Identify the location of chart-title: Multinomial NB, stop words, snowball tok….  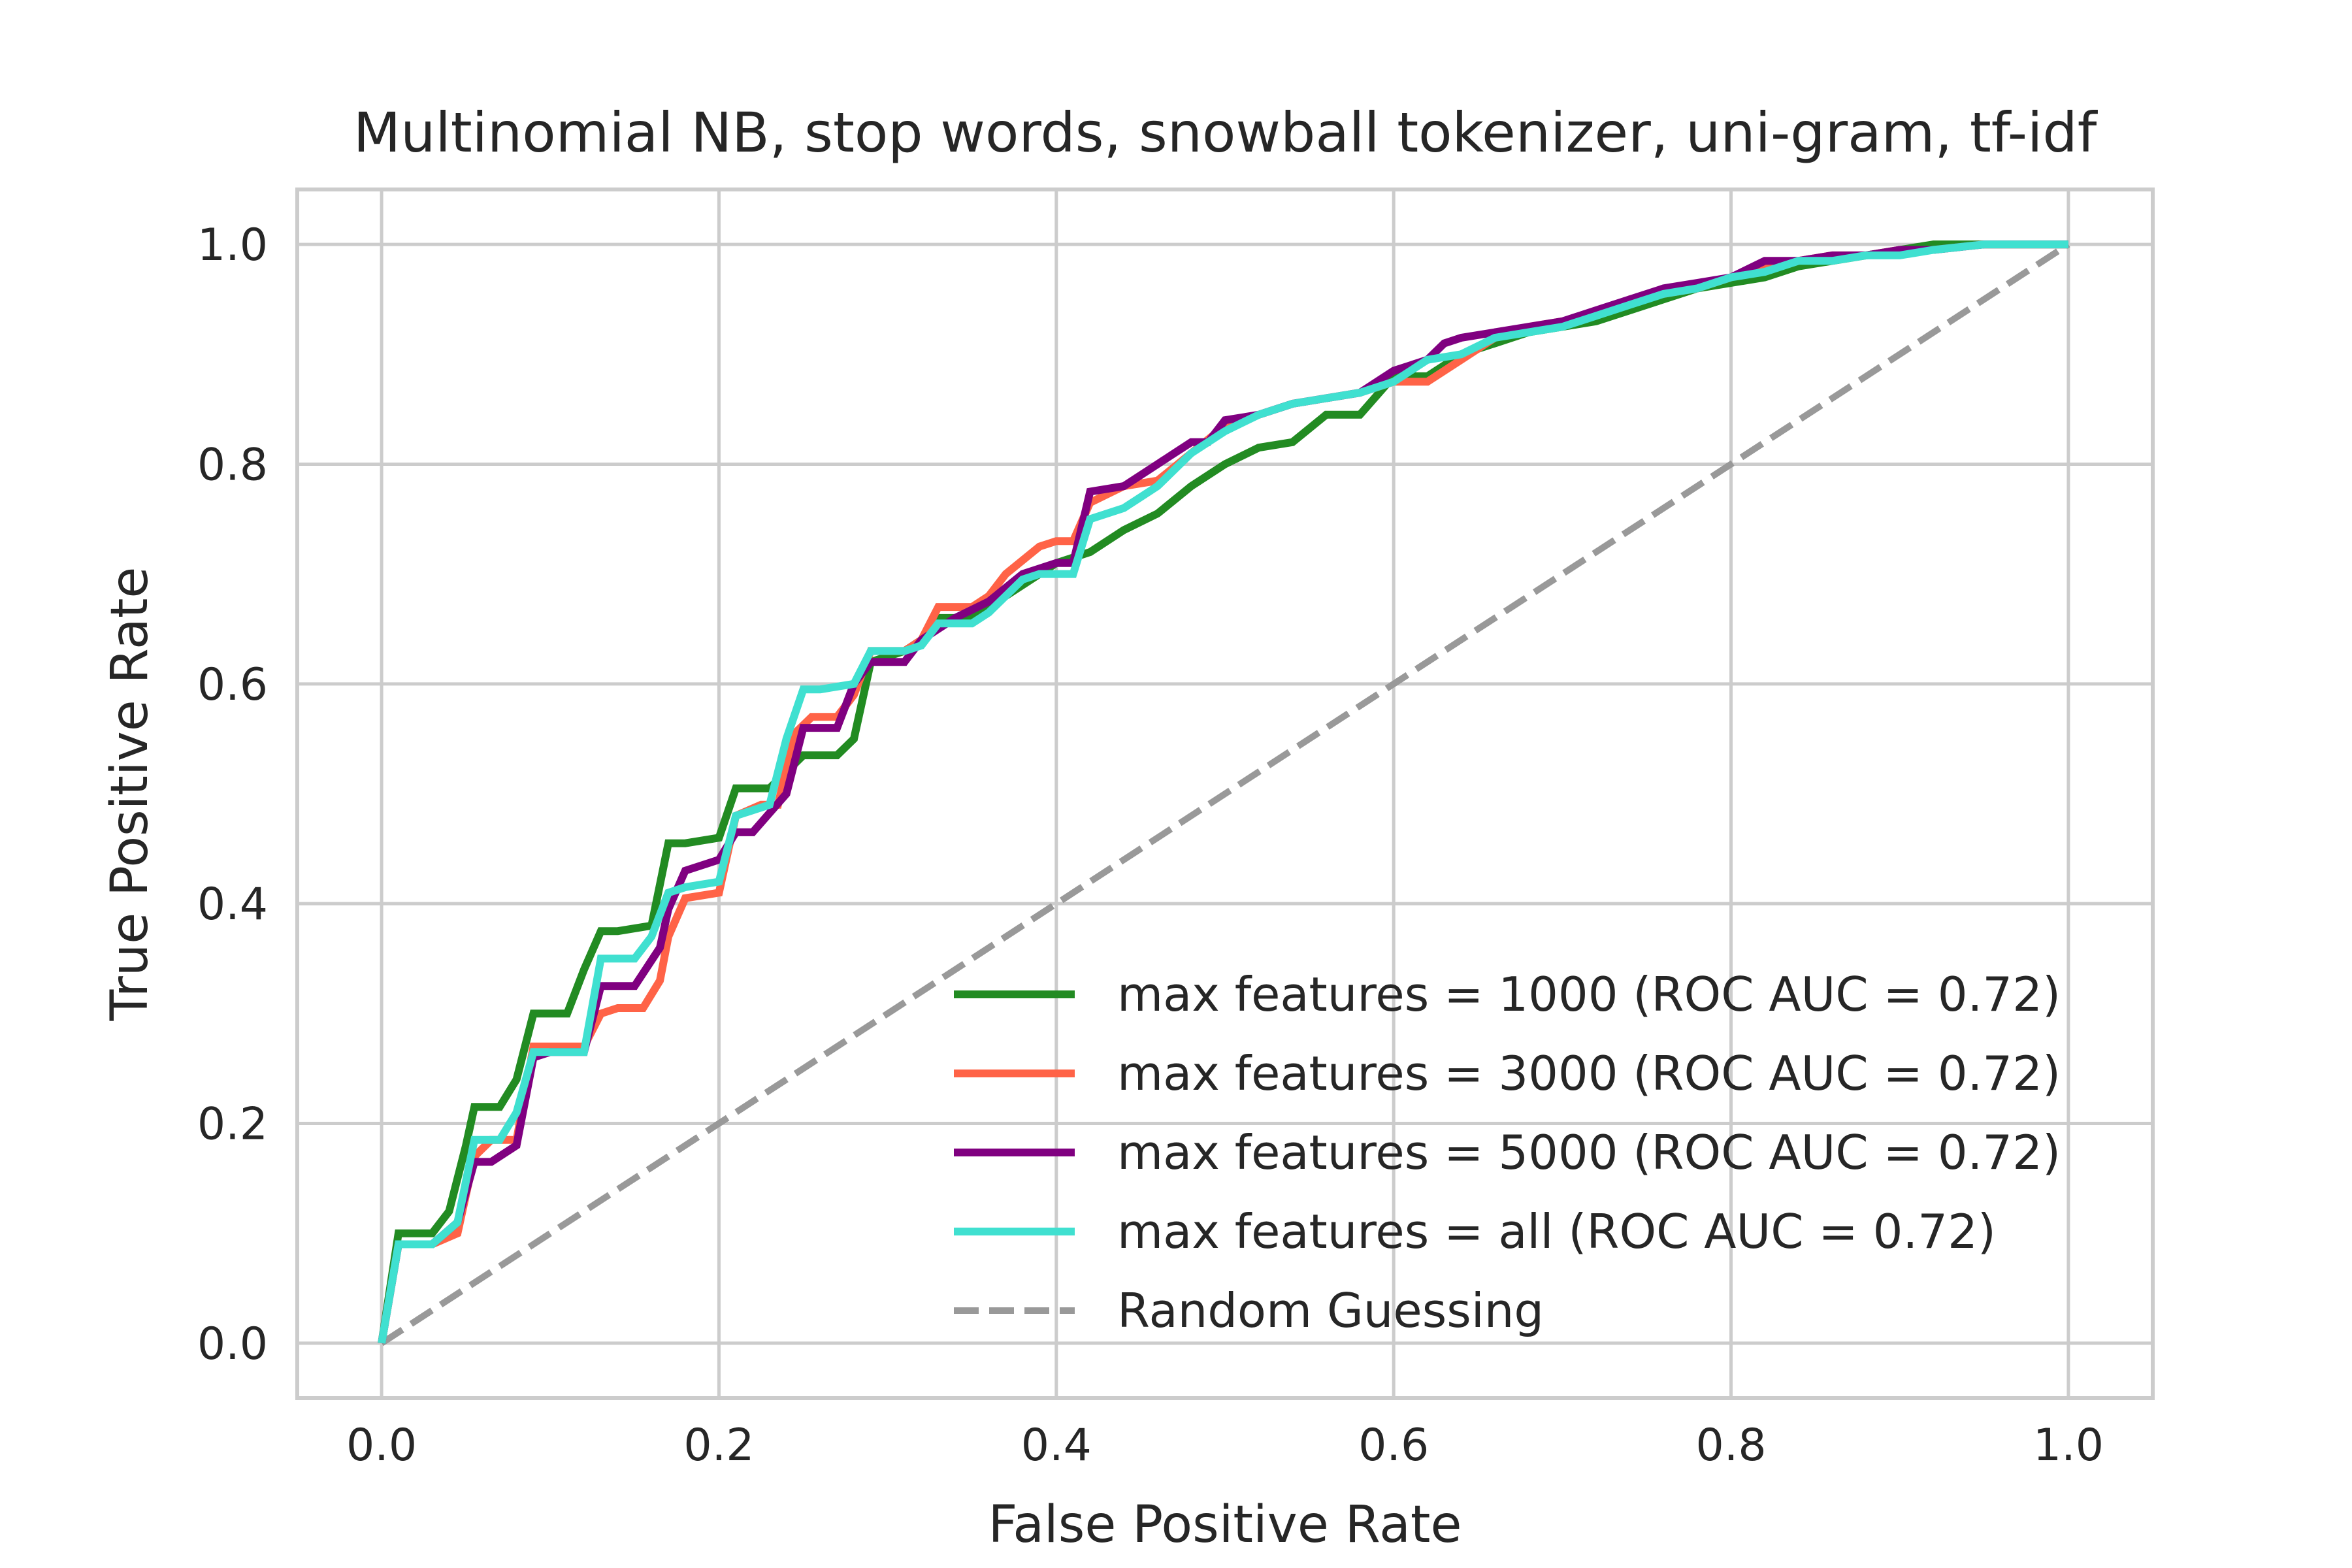
(1226, 133).